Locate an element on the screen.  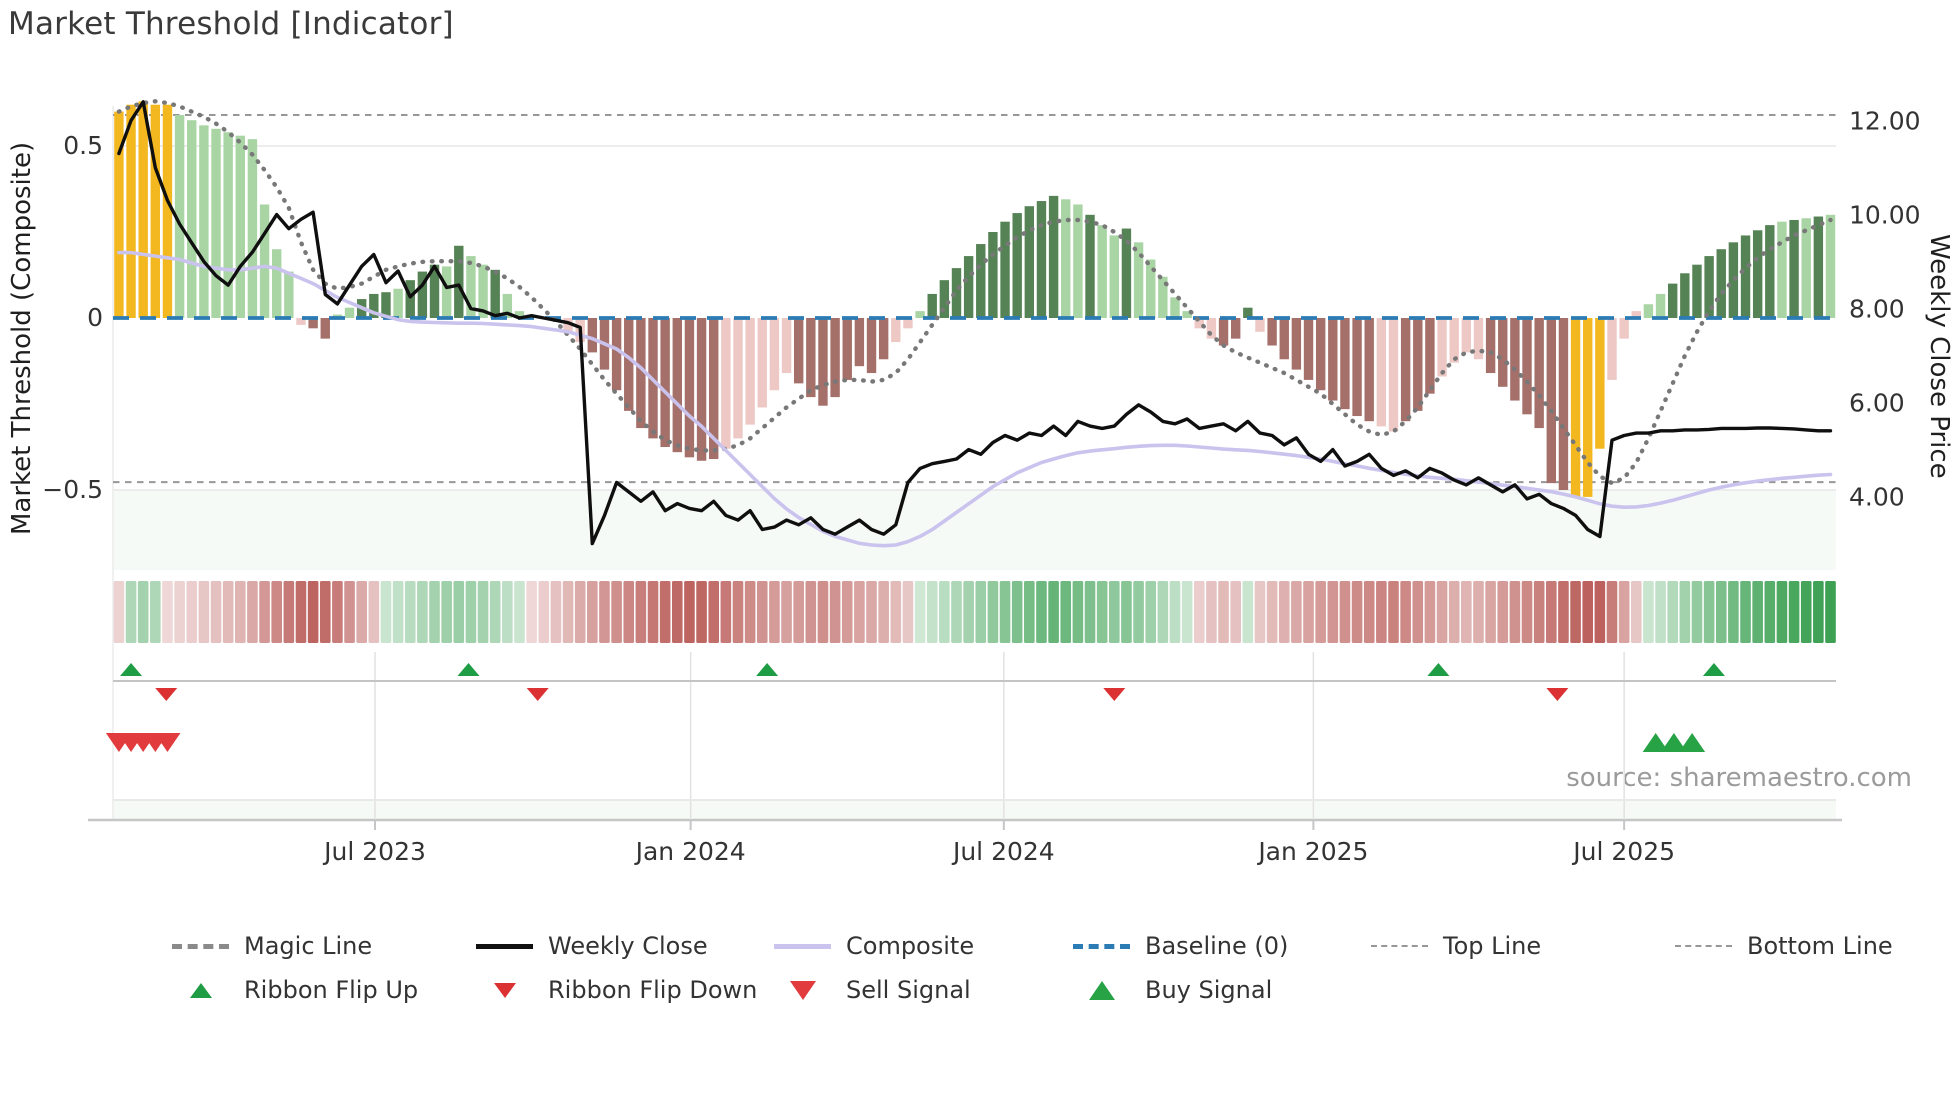
legend-label: Top Line is located at coordinates (1492, 946).